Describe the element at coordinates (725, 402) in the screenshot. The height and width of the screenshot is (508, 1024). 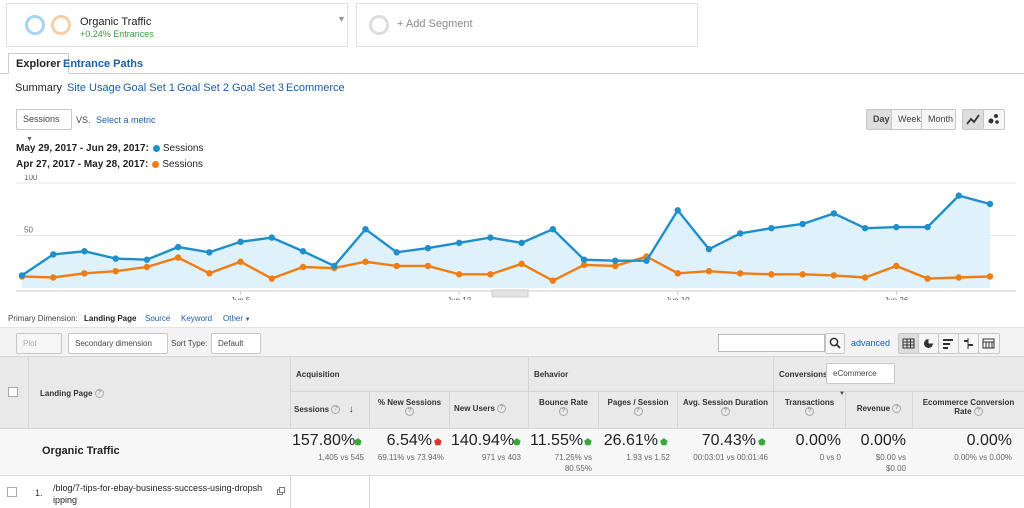
I see `col-avg-session-duration-label: Avg. Session Duration` at that location.